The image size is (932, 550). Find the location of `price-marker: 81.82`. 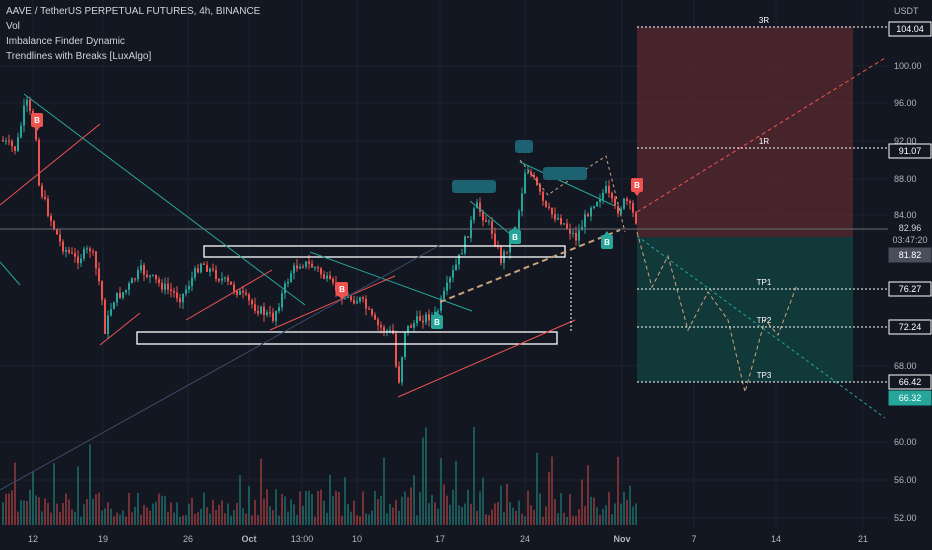

price-marker: 81.82 is located at coordinates (910, 255).